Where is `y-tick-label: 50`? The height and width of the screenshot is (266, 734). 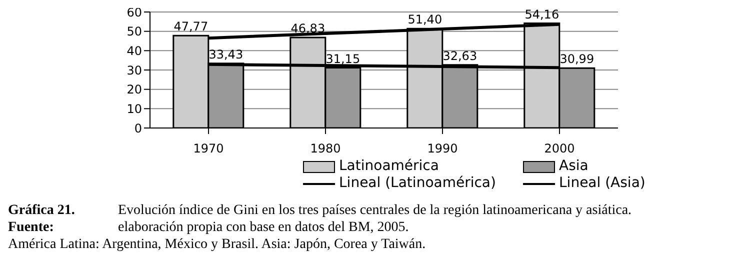
y-tick-label: 50 is located at coordinates (134, 31).